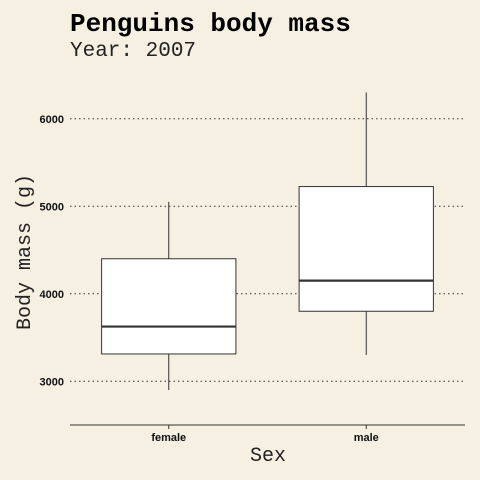  I want to click on x-tick-label-male: male, so click(366, 438).